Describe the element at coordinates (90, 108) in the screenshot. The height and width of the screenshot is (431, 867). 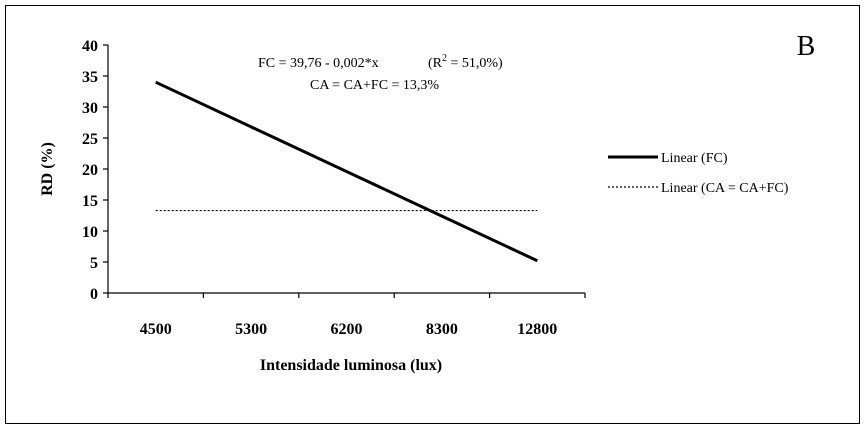
I see `y-tick-label: 30` at that location.